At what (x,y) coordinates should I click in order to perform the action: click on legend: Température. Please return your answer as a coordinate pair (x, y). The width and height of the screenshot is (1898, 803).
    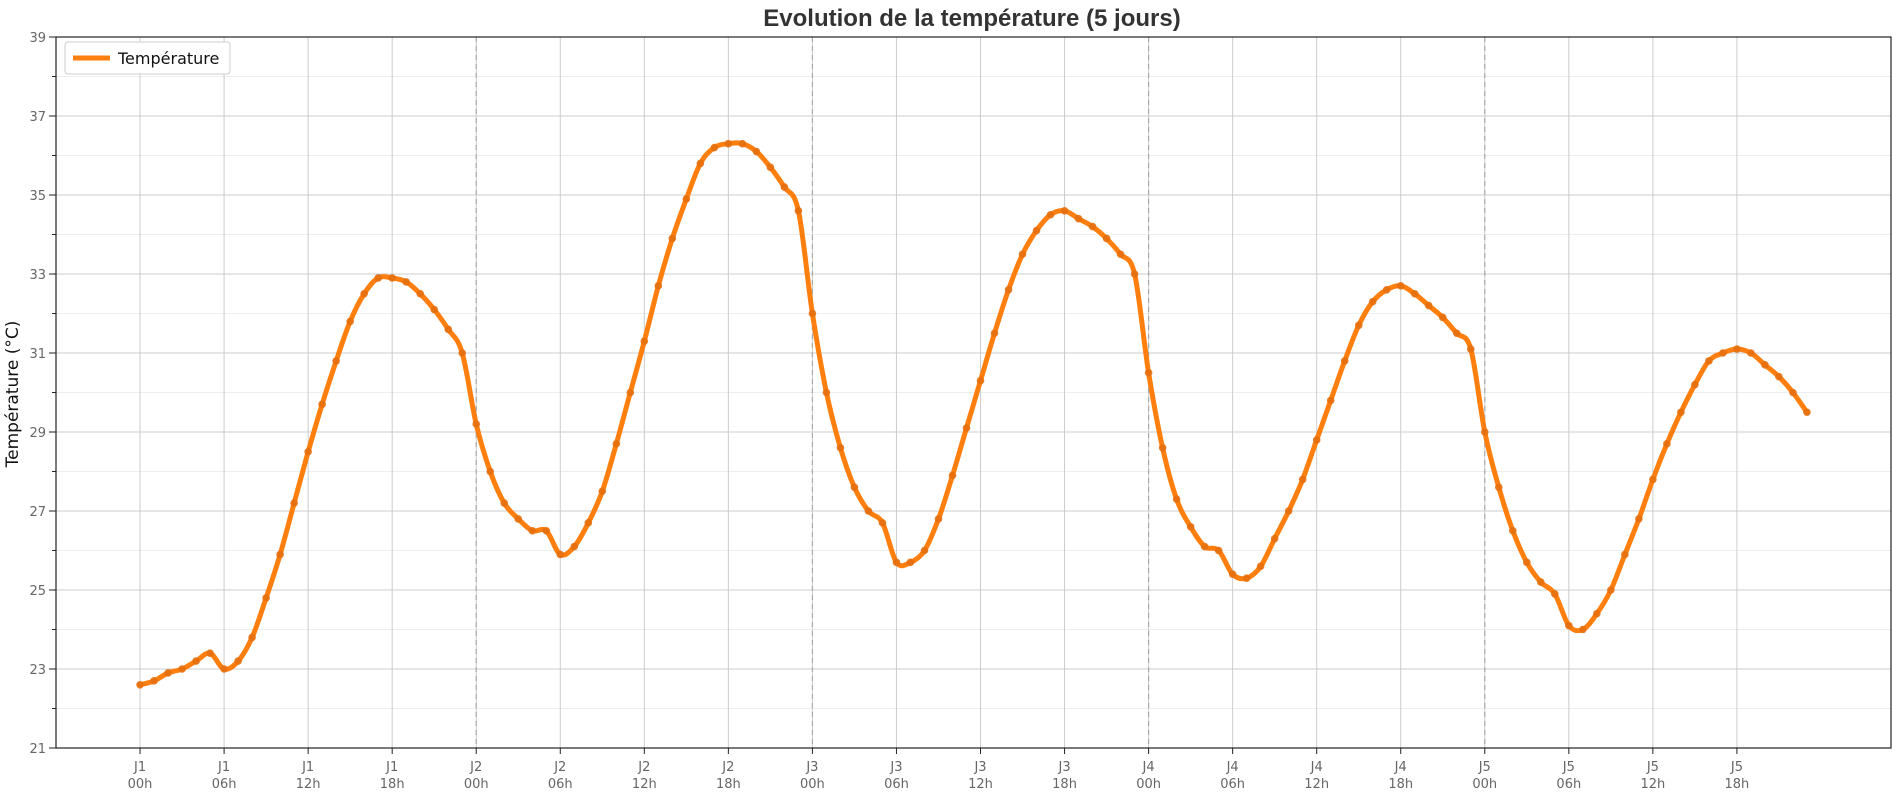
    Looking at the image, I should click on (147, 58).